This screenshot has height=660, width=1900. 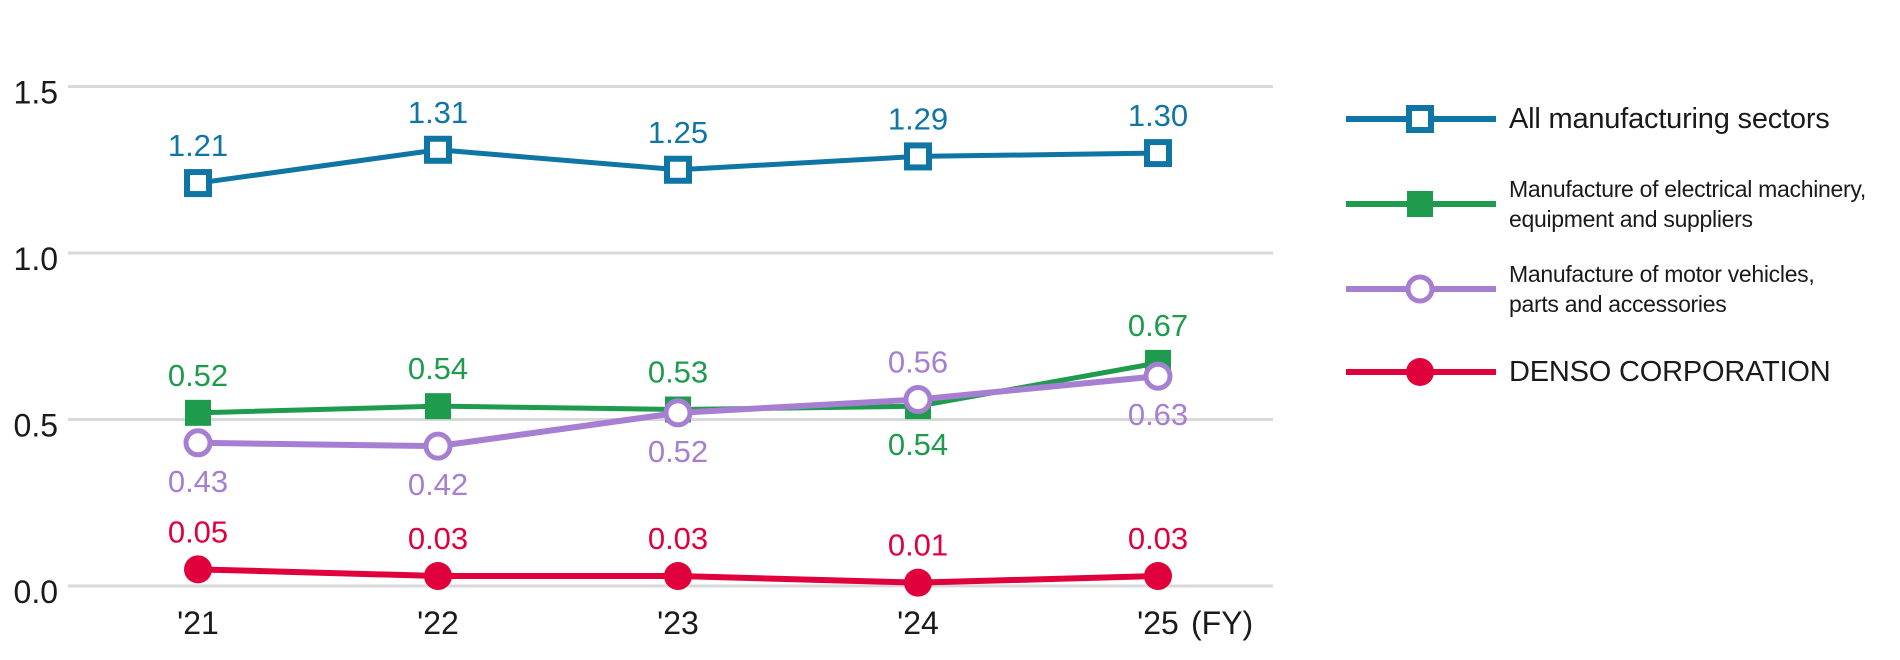 I want to click on data-point-label: 0.63, so click(x=1158, y=414).